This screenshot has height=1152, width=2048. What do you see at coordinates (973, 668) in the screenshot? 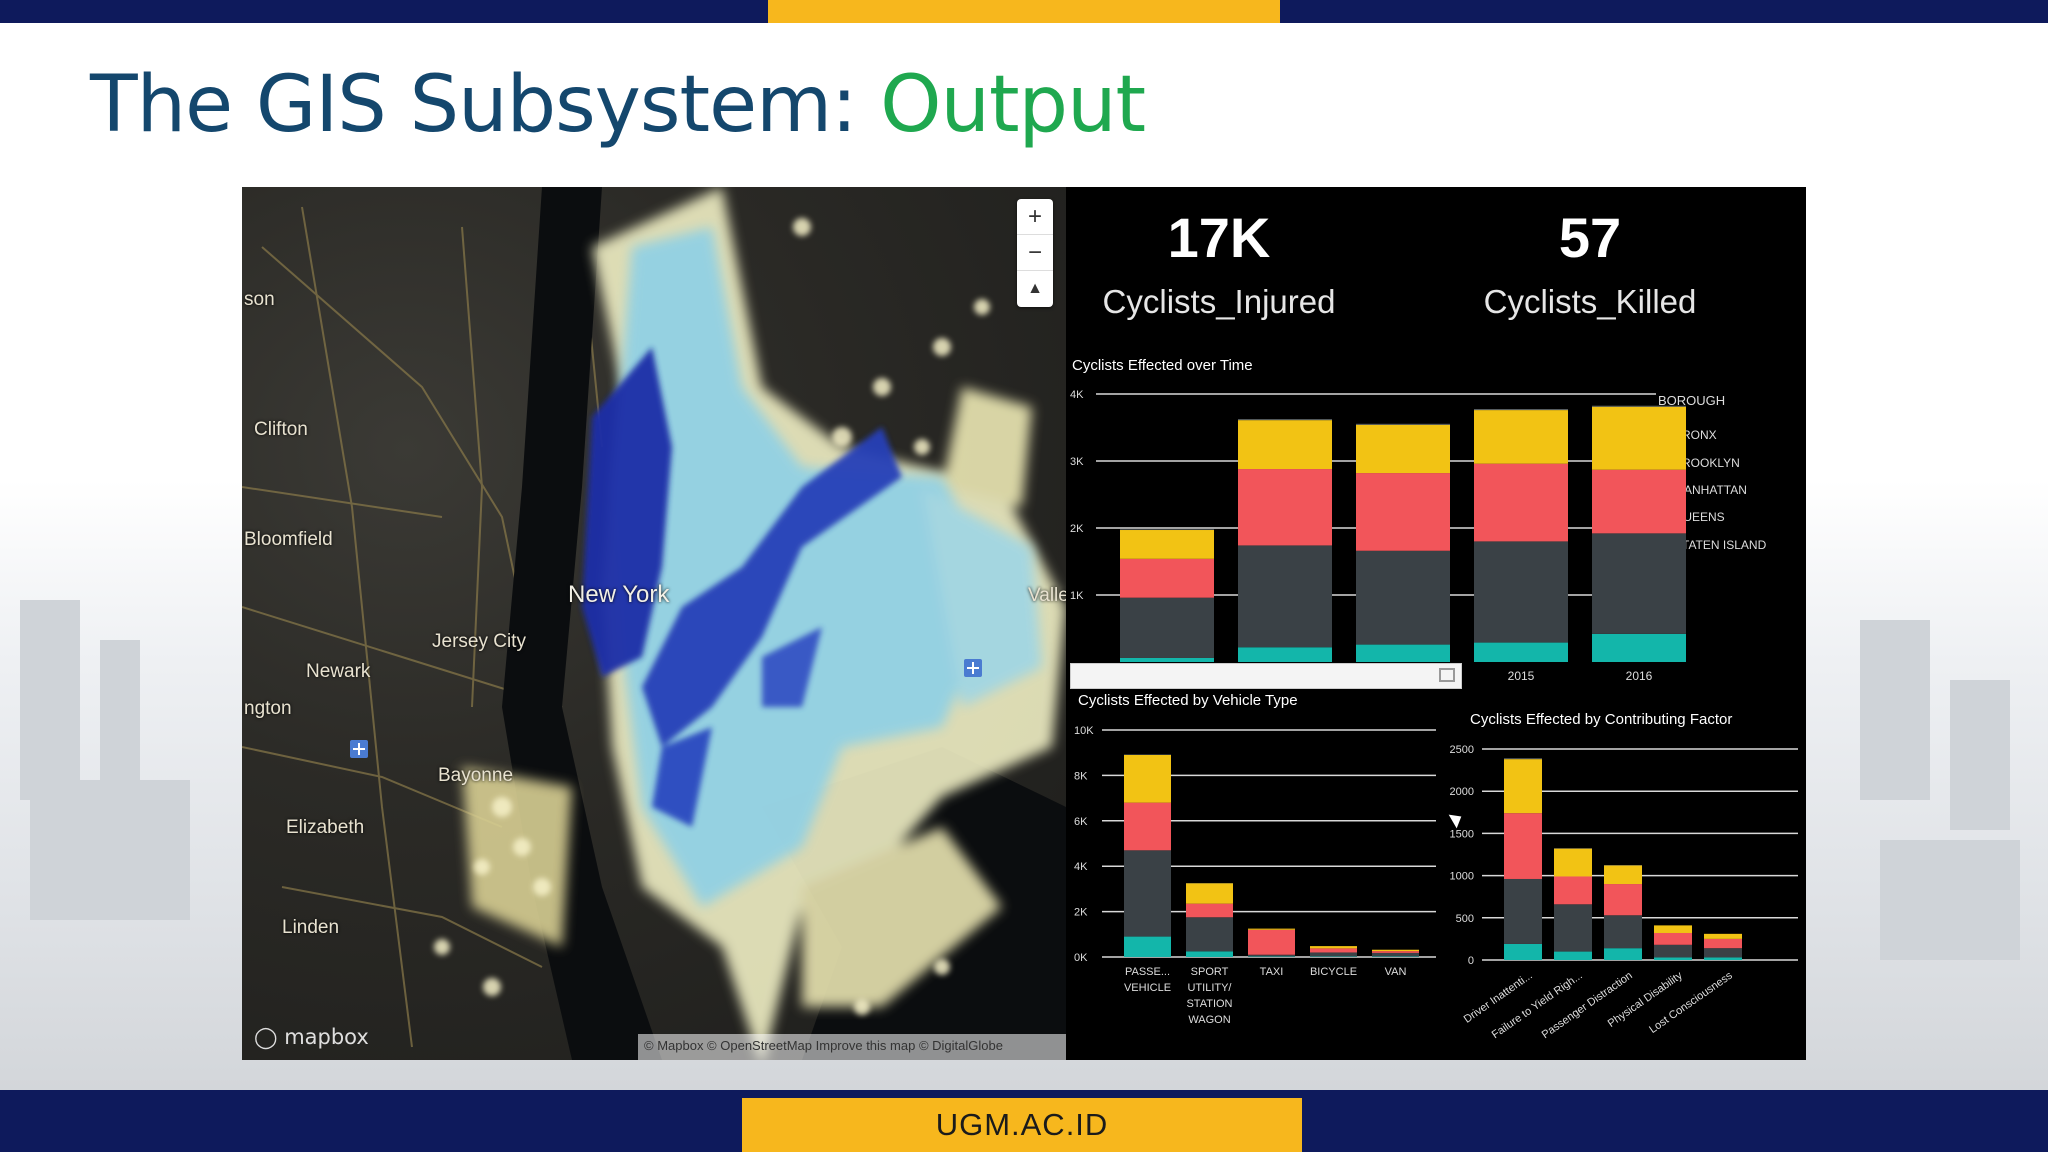
I see `plane-icon` at bounding box center [973, 668].